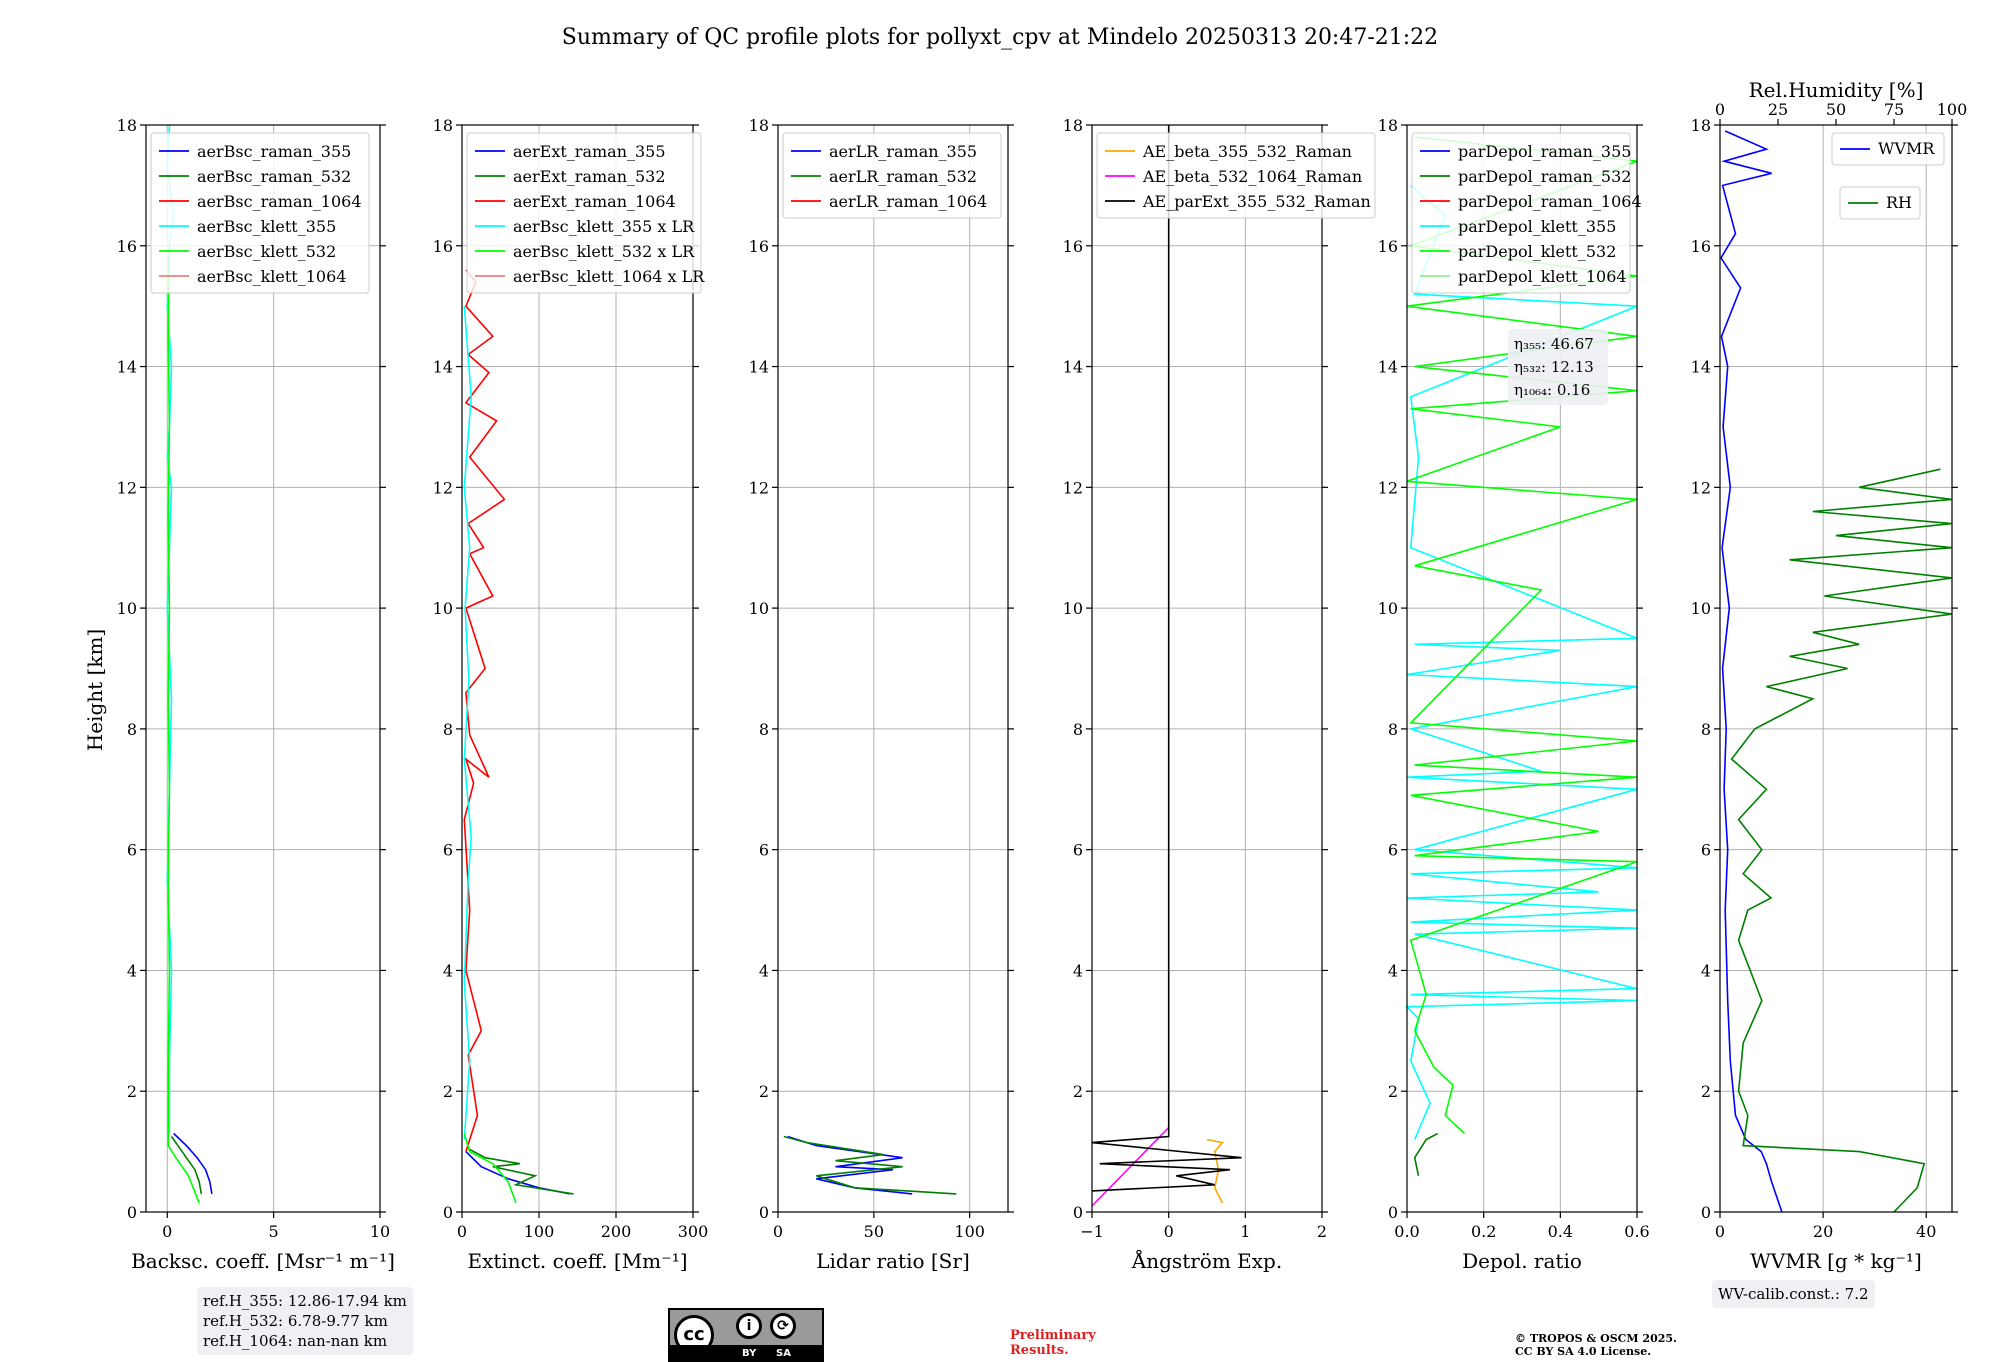 The image size is (2000, 1362). What do you see at coordinates (1406, 1231) in the screenshot?
I see `x-tick-label: 0.0` at bounding box center [1406, 1231].